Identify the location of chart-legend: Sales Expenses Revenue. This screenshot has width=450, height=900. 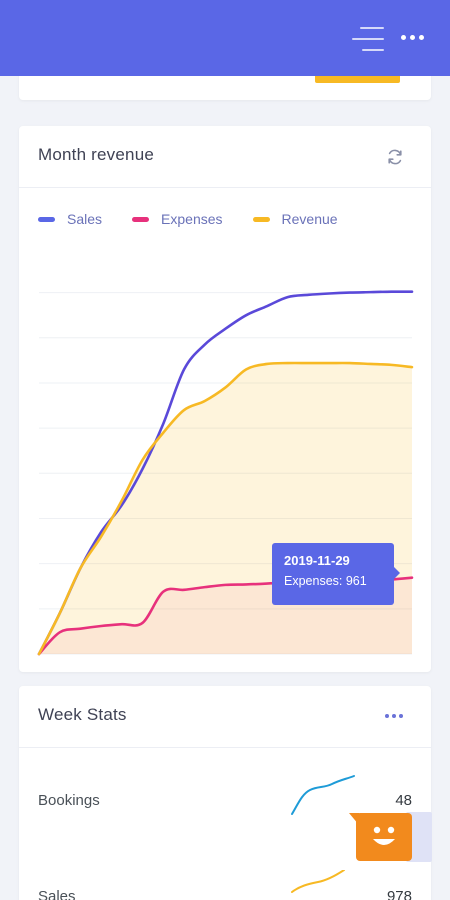
(203, 219).